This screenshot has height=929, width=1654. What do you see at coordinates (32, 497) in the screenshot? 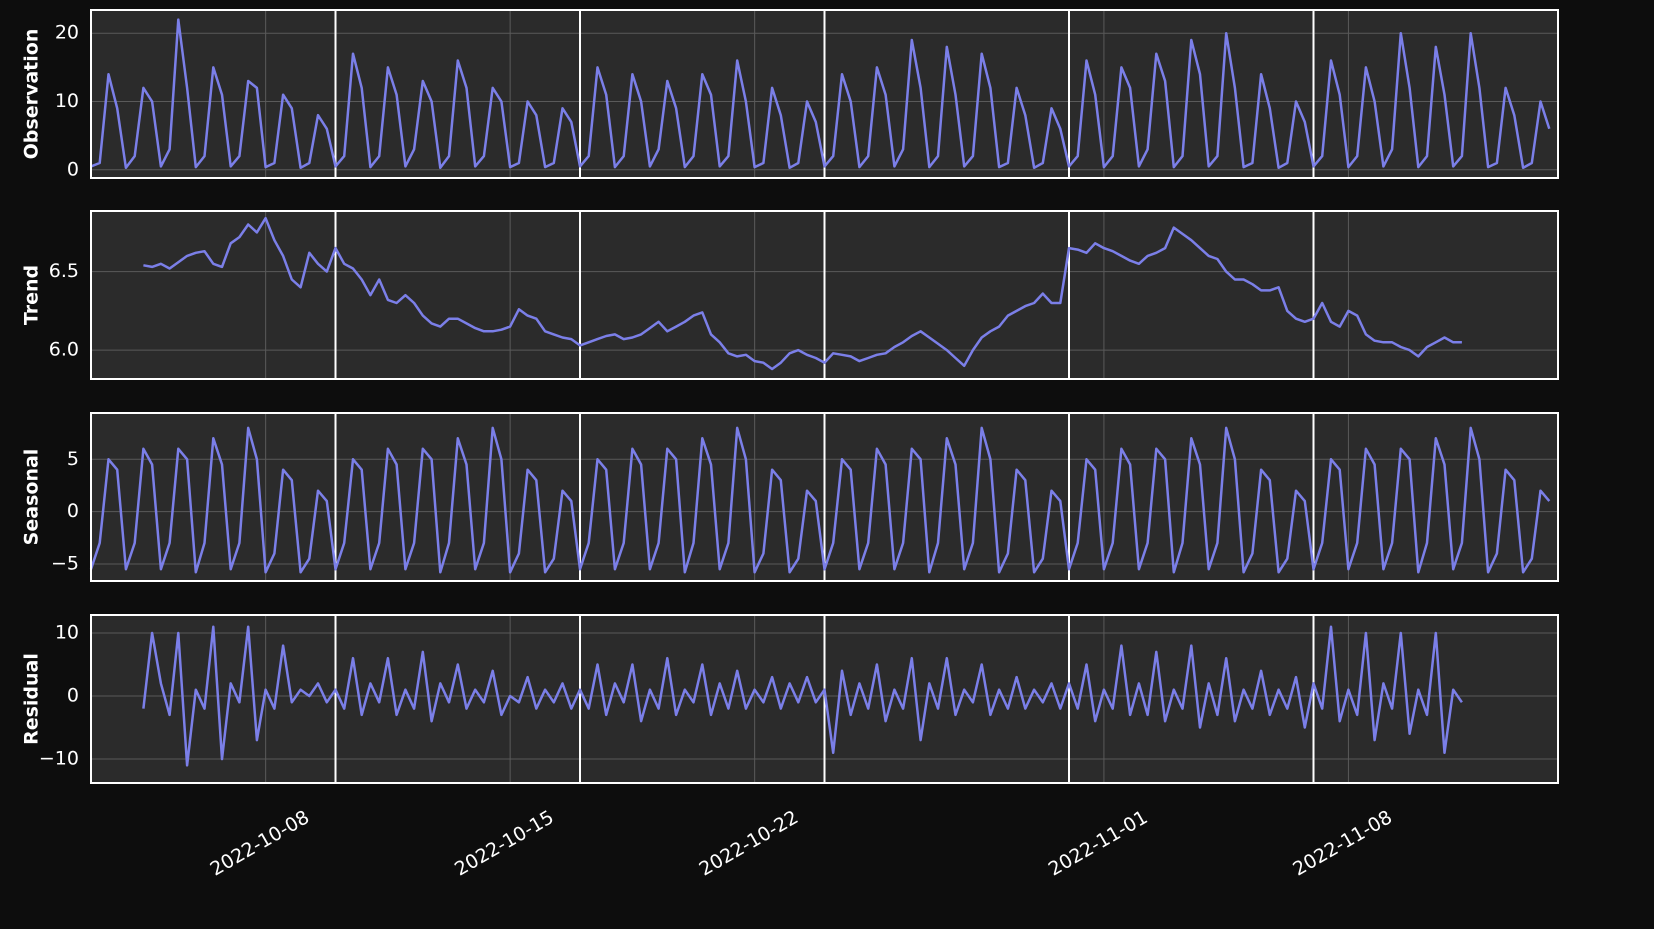
I see `y-axis-label: Seasonal` at bounding box center [32, 497].